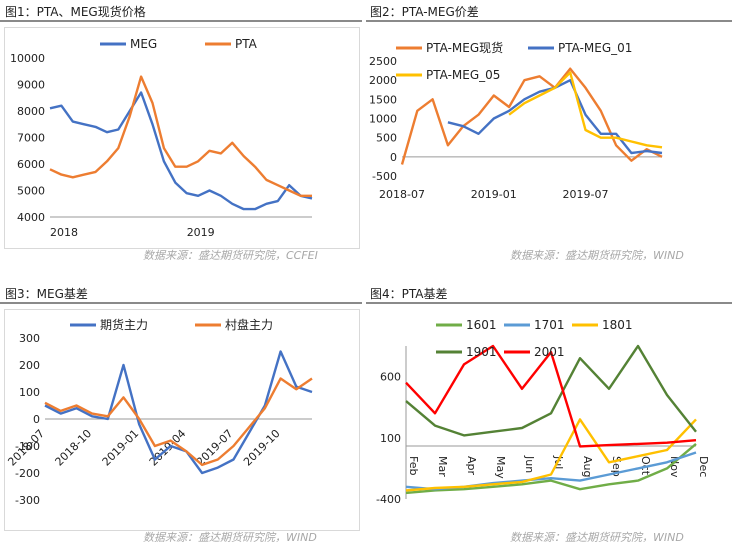 The height and width of the screenshot is (549, 732). Describe the element at coordinates (388, 499) in the screenshot. I see `chart4-ytick-label: -400` at that location.